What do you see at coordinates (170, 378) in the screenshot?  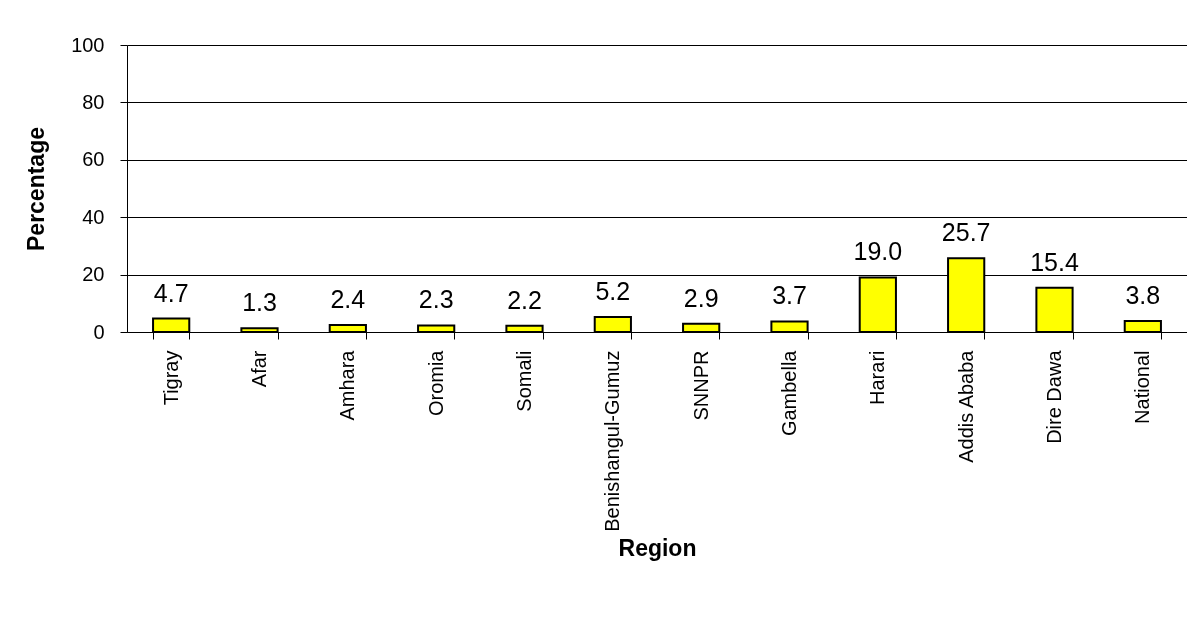 I see `x-tick-label: Tigray` at bounding box center [170, 378].